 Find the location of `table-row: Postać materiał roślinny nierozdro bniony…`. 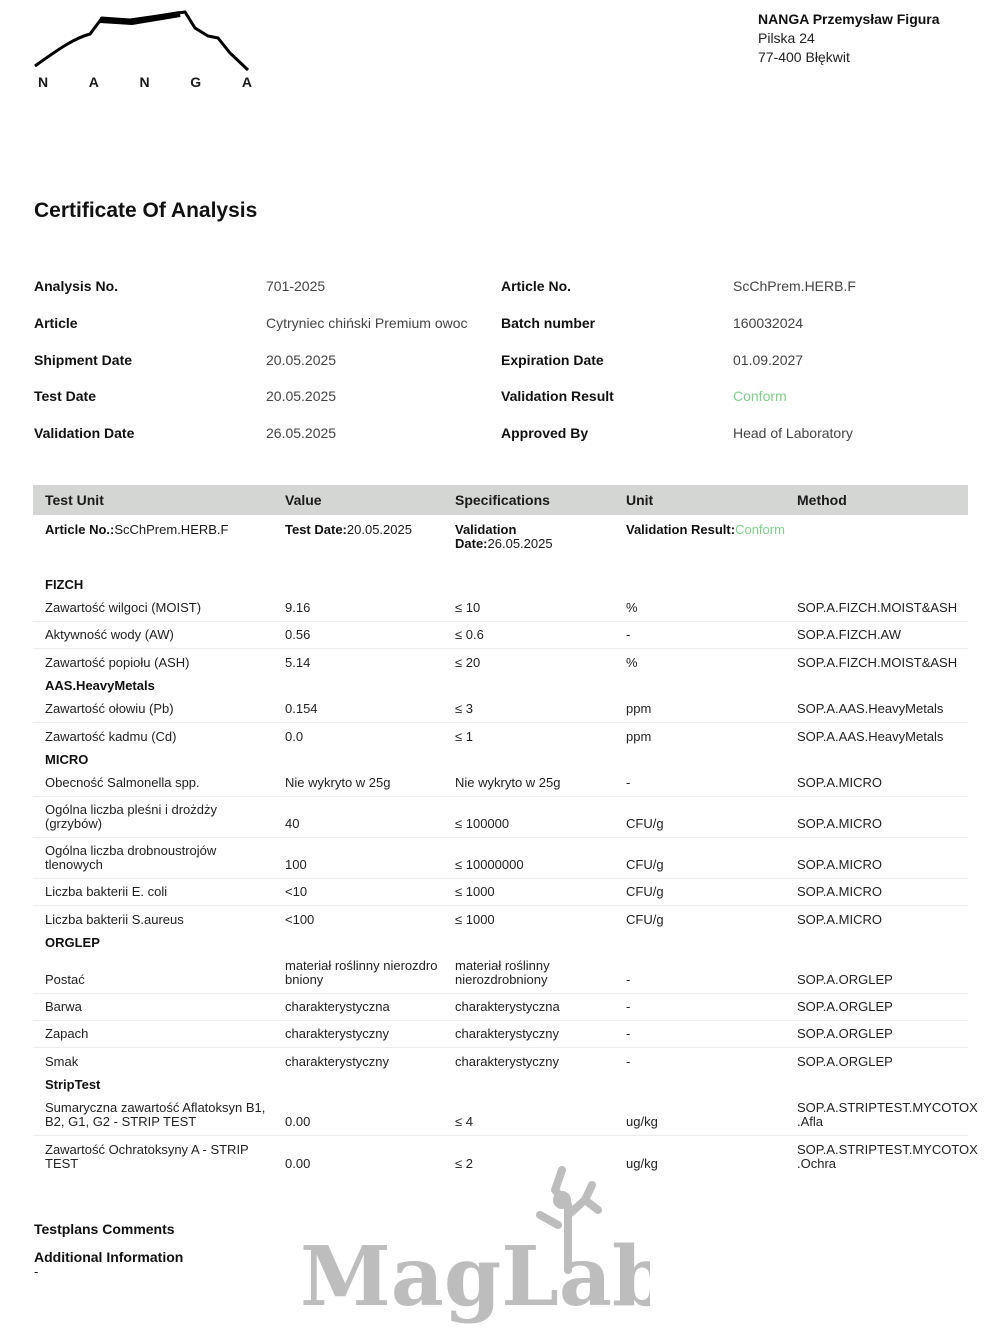

table-row: Postać materiał roślinny nierozdro bniony… is located at coordinates (500, 973).